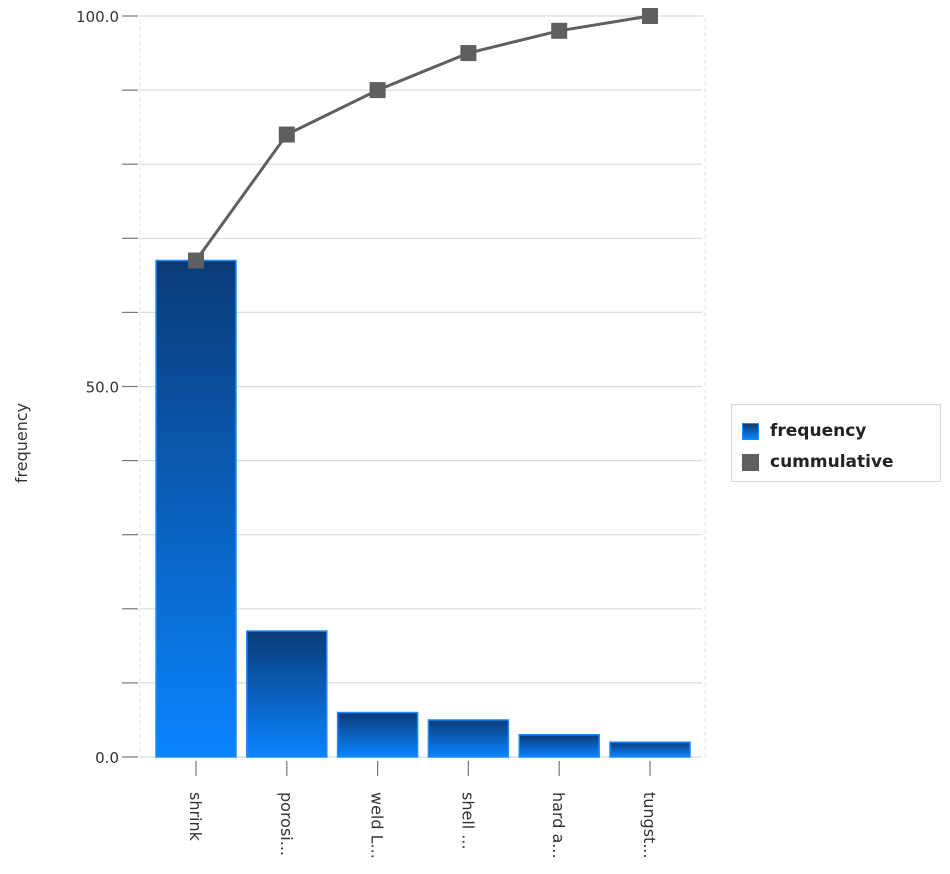  I want to click on legend-swatch-cummulative, so click(750, 462).